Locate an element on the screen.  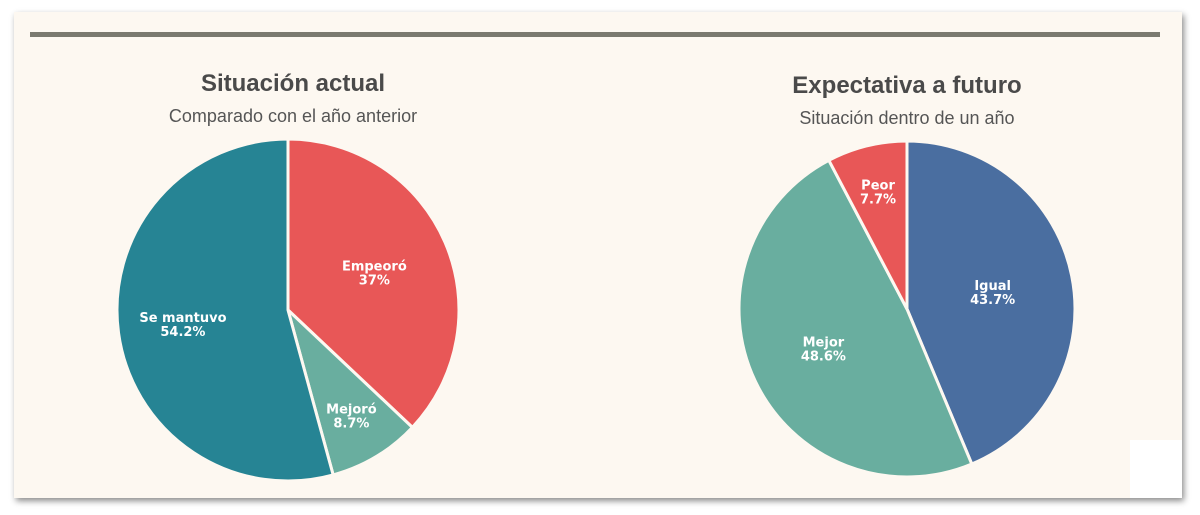
chart-1-label-1: Mejoró is located at coordinates (351, 410).